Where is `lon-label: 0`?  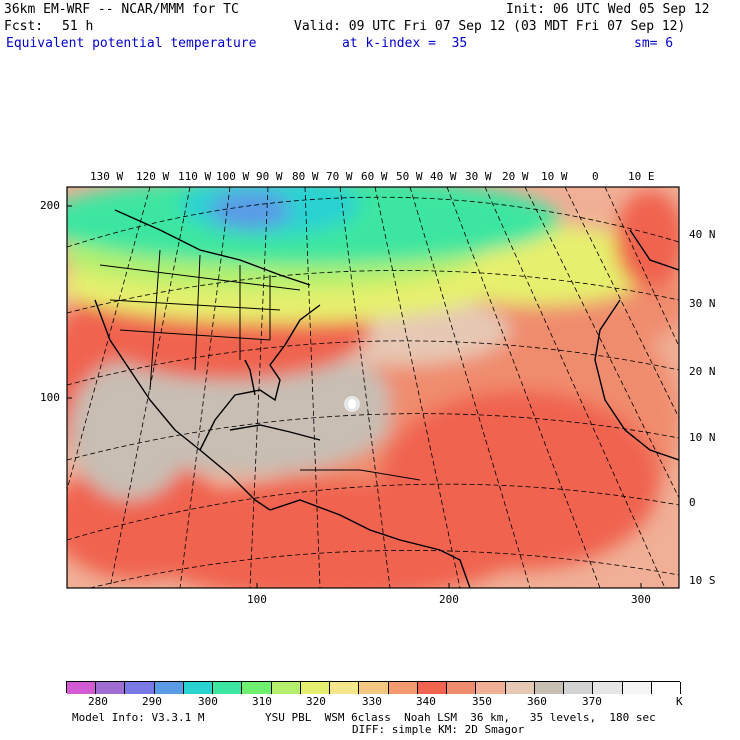 lon-label: 0 is located at coordinates (595, 176).